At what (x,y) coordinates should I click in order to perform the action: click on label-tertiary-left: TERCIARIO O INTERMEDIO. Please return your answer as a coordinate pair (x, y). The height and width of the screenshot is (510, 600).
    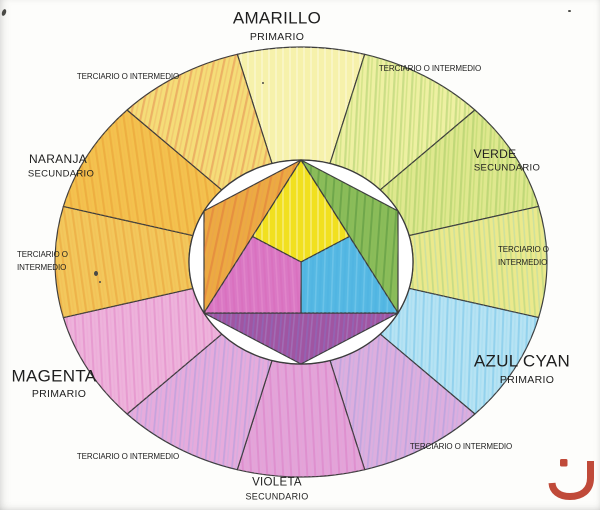
    Looking at the image, I should click on (42, 261).